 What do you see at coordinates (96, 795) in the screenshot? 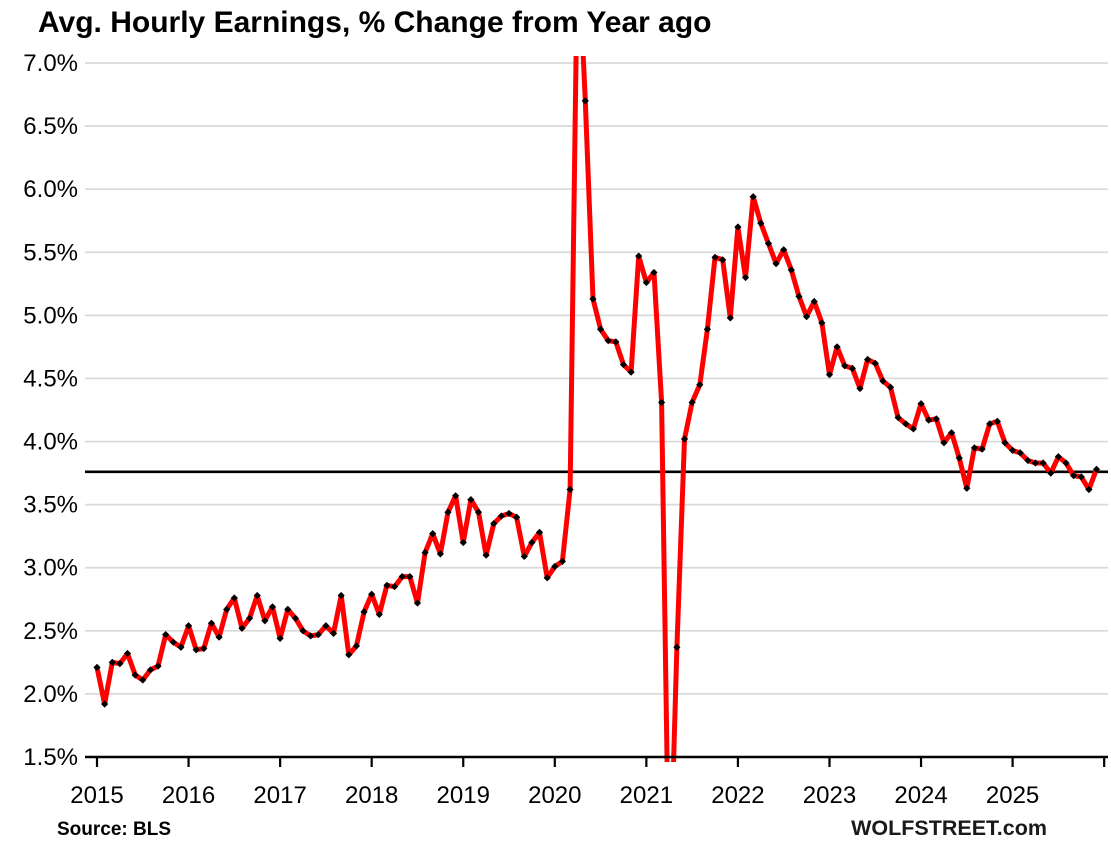
I see `x-tick-label: 2015` at bounding box center [96, 795].